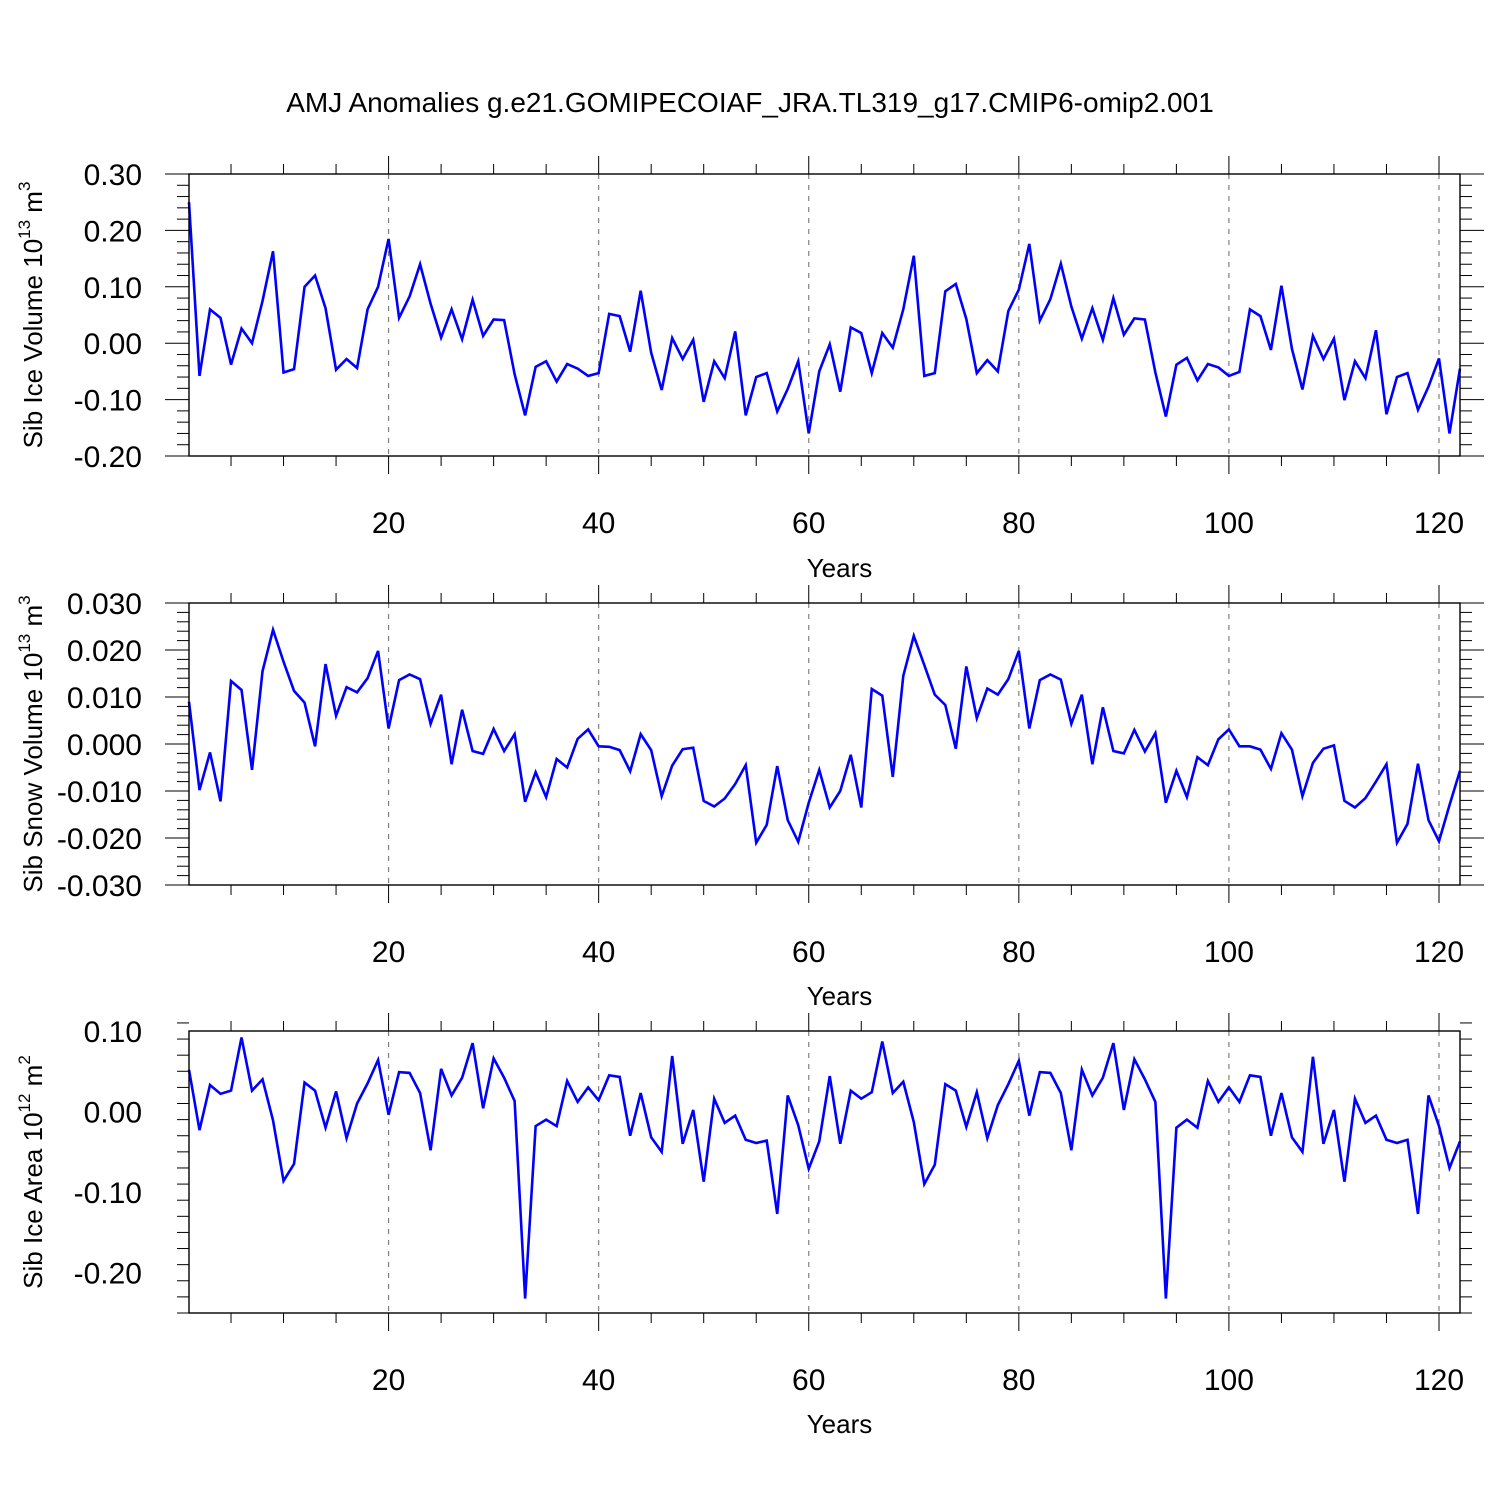 This screenshot has height=1500, width=1500. What do you see at coordinates (31, 315) in the screenshot?
I see `ice-volume-ylabel: Sib Ice Volume 1013 m3` at bounding box center [31, 315].